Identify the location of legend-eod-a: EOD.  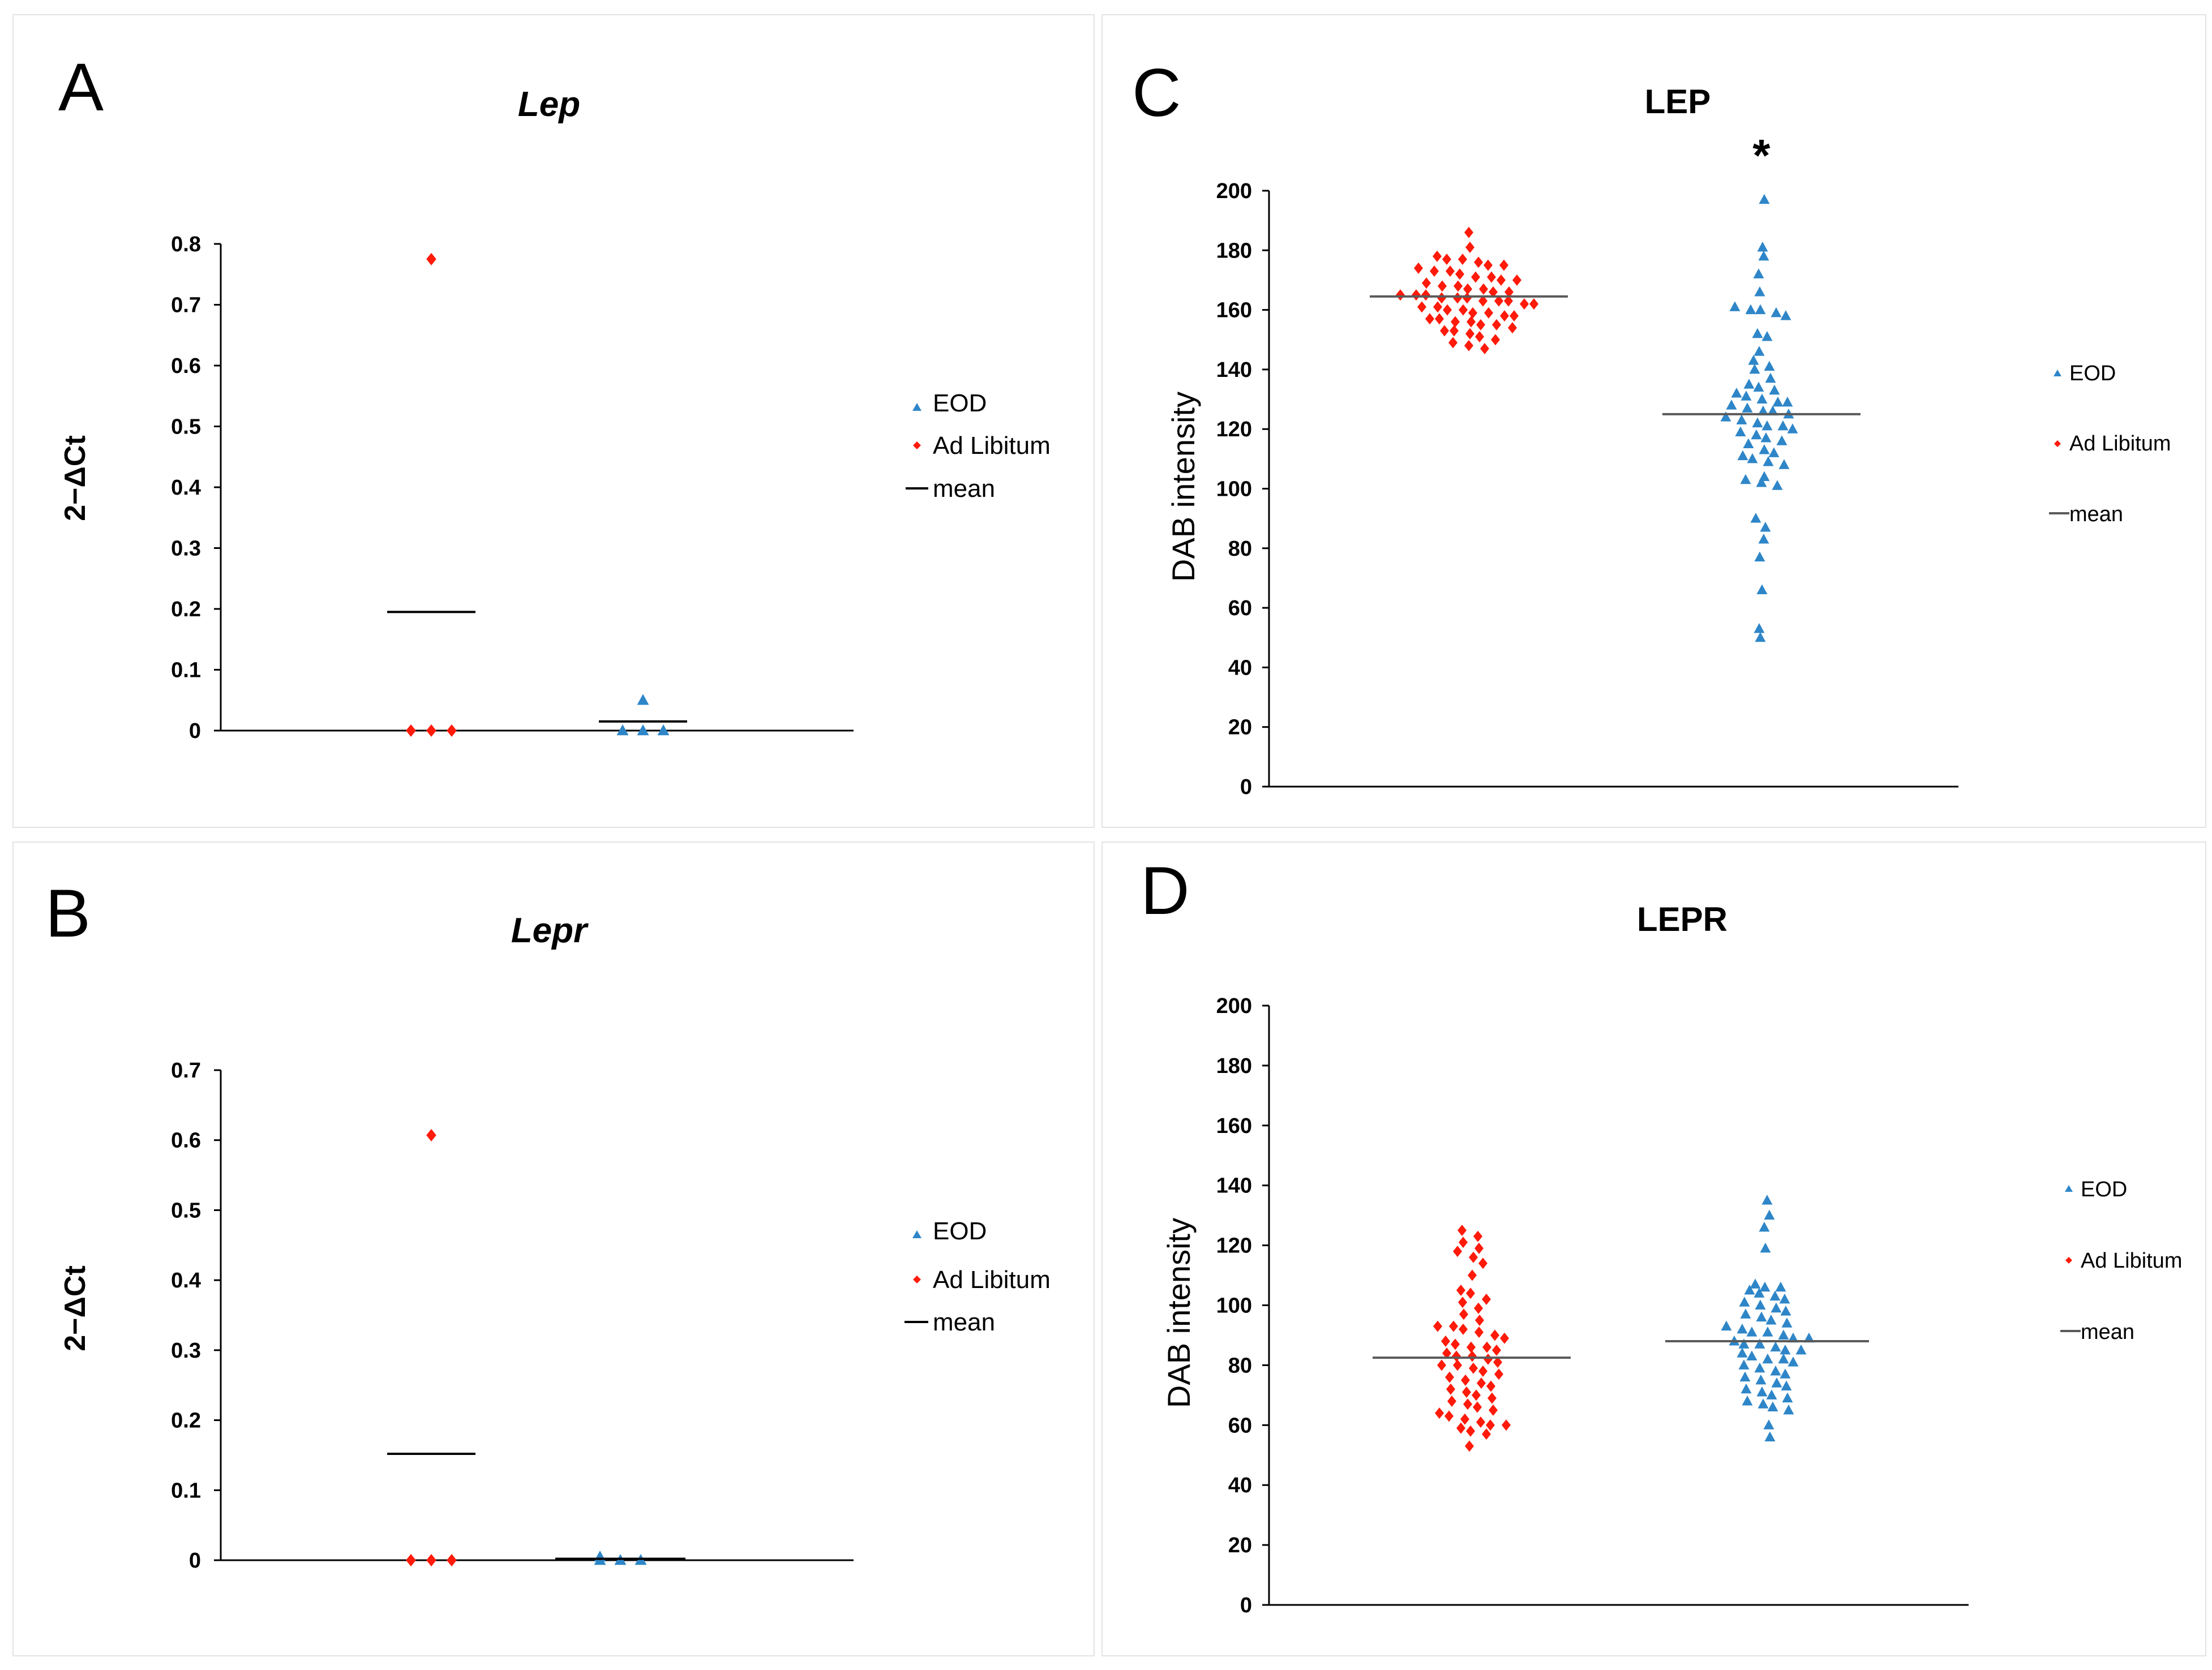
(960, 403).